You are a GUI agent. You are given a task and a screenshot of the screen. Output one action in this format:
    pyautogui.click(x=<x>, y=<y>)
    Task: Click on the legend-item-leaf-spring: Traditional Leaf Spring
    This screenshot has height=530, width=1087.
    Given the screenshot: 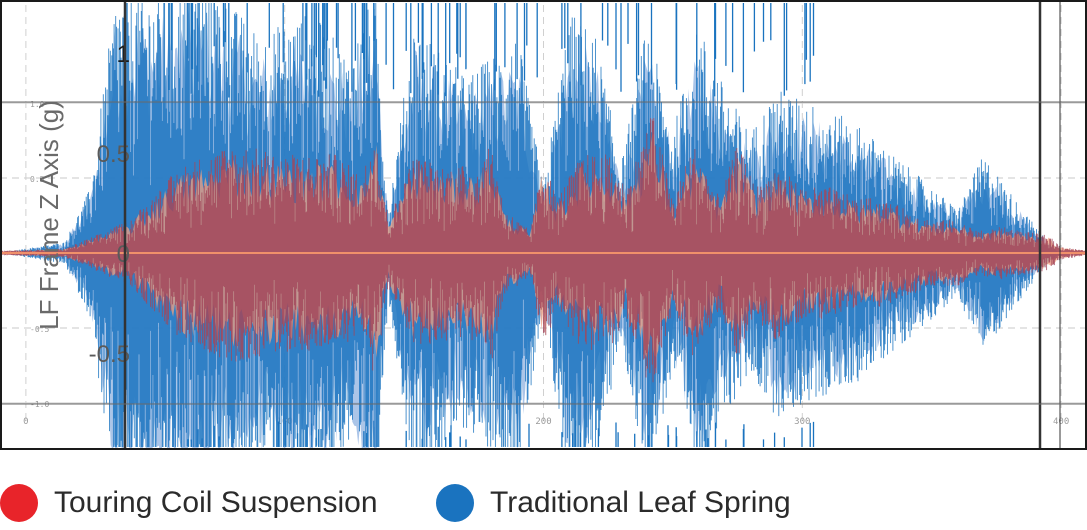 What is the action you would take?
    pyautogui.click(x=613, y=503)
    